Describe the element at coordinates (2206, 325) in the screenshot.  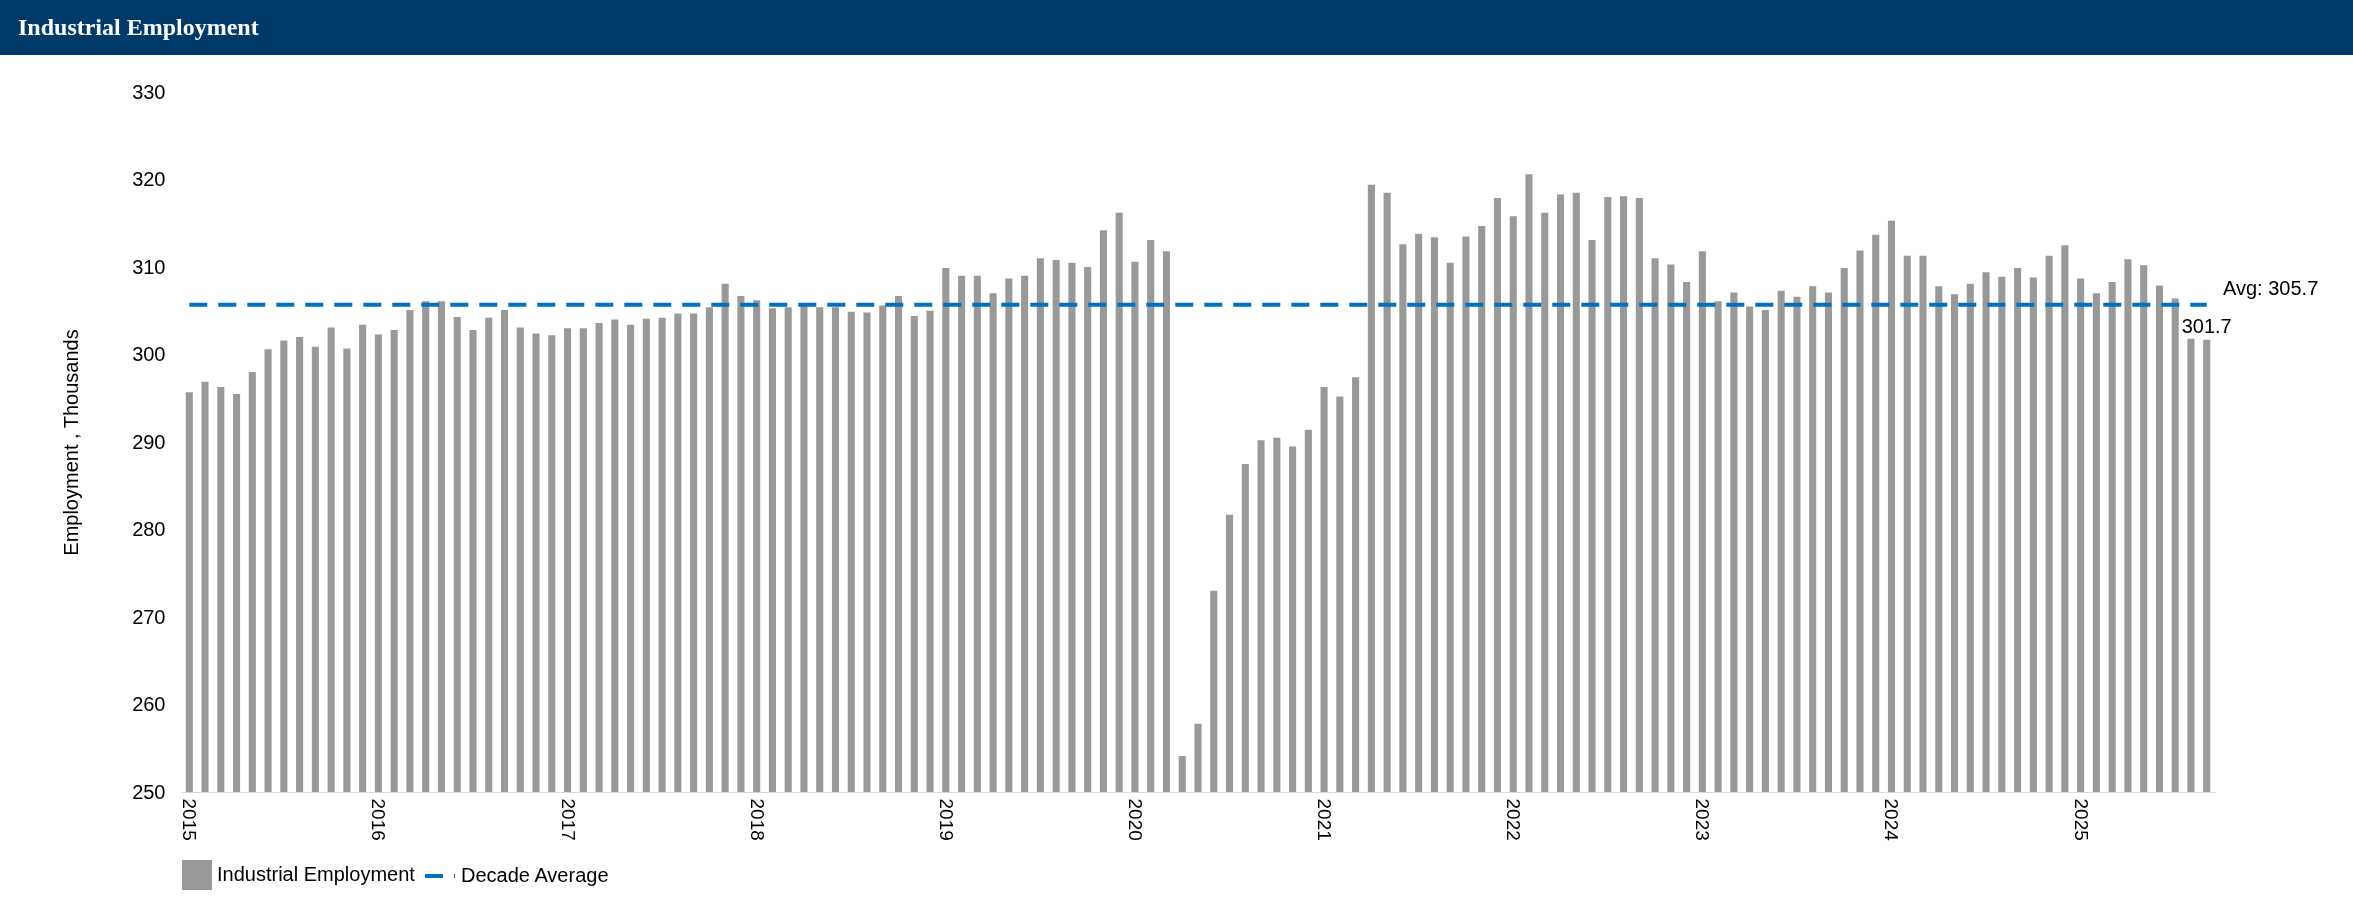
I see `data-label: 301.7` at that location.